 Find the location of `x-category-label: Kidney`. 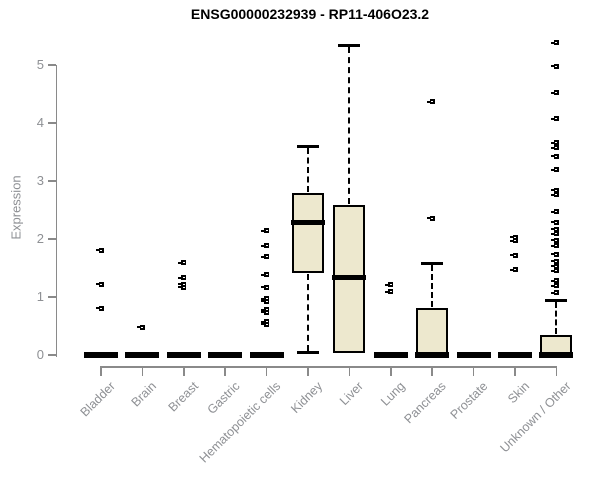

x-category-label: Kidney is located at coordinates (306, 397).